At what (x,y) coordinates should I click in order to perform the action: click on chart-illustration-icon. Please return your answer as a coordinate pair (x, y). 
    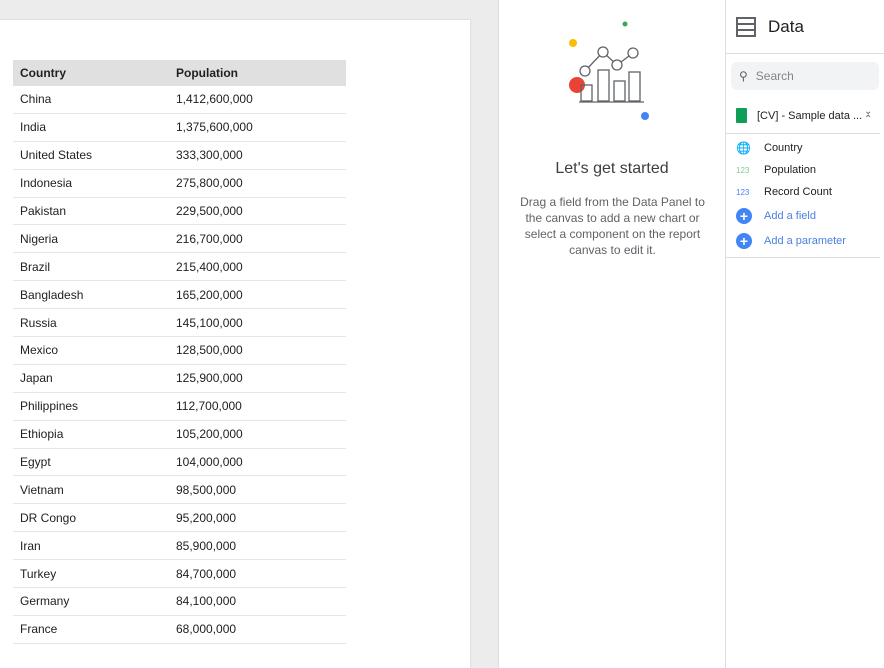
    Looking at the image, I should click on (609, 70).